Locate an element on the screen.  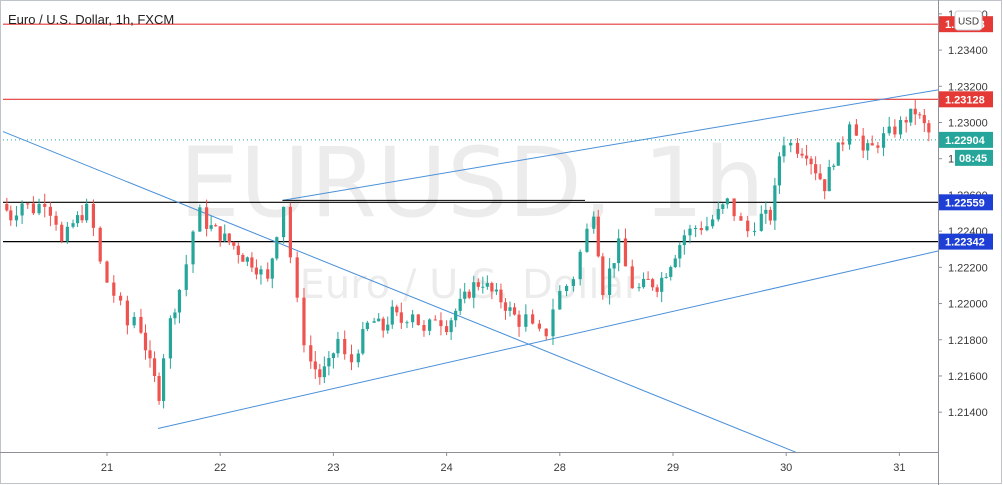
chart-title: Euro / U.S. Dollar, 1h, FXCM is located at coordinates (91, 19).